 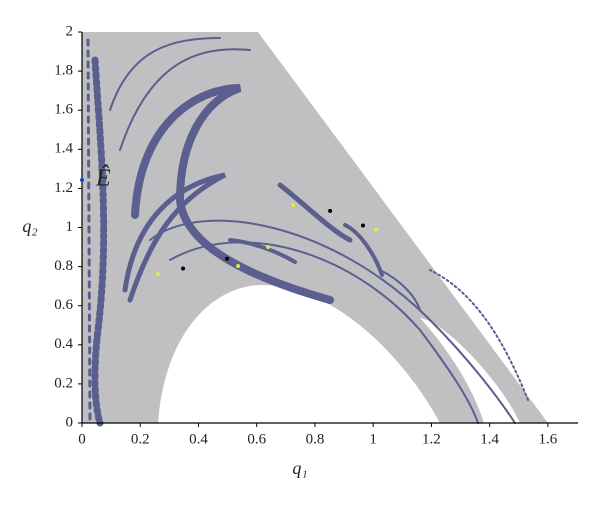 What do you see at coordinates (63, 188) in the screenshot?
I see `y-tick-label: 1.2` at bounding box center [63, 188].